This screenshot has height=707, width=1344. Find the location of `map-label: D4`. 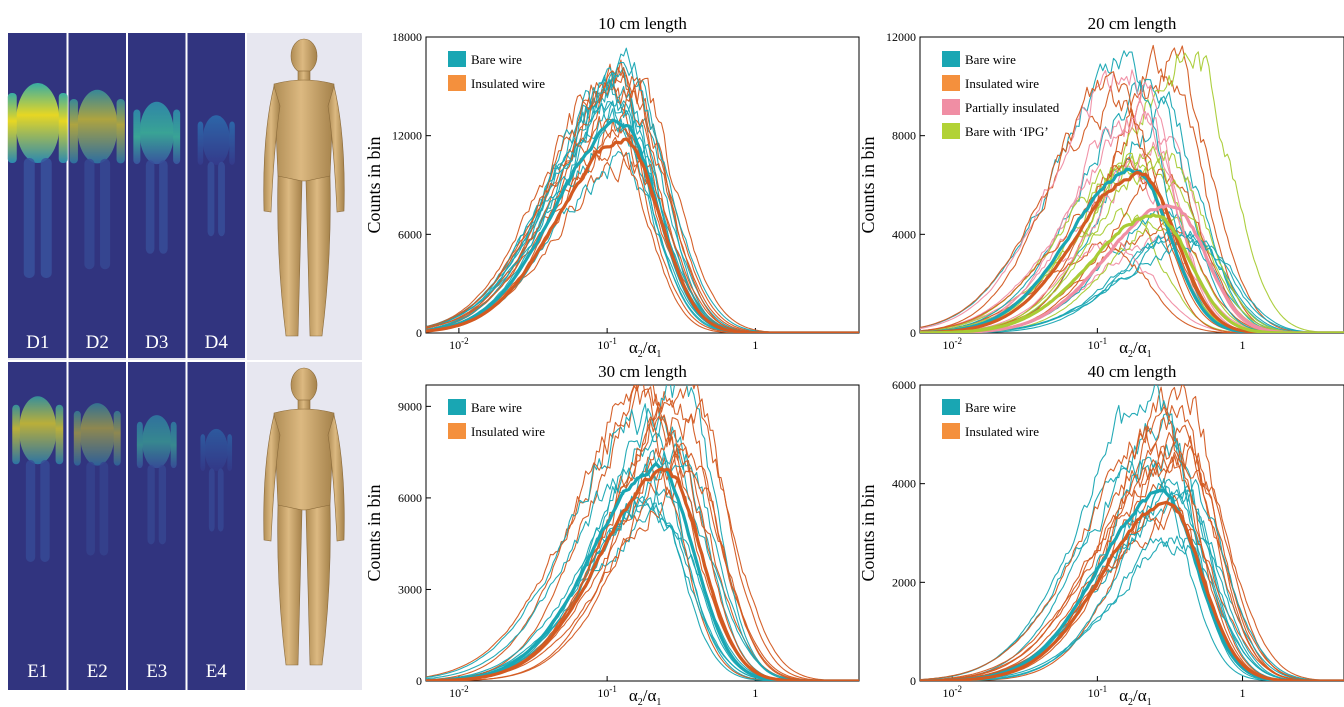

map-label: D4 is located at coordinates (217, 342).